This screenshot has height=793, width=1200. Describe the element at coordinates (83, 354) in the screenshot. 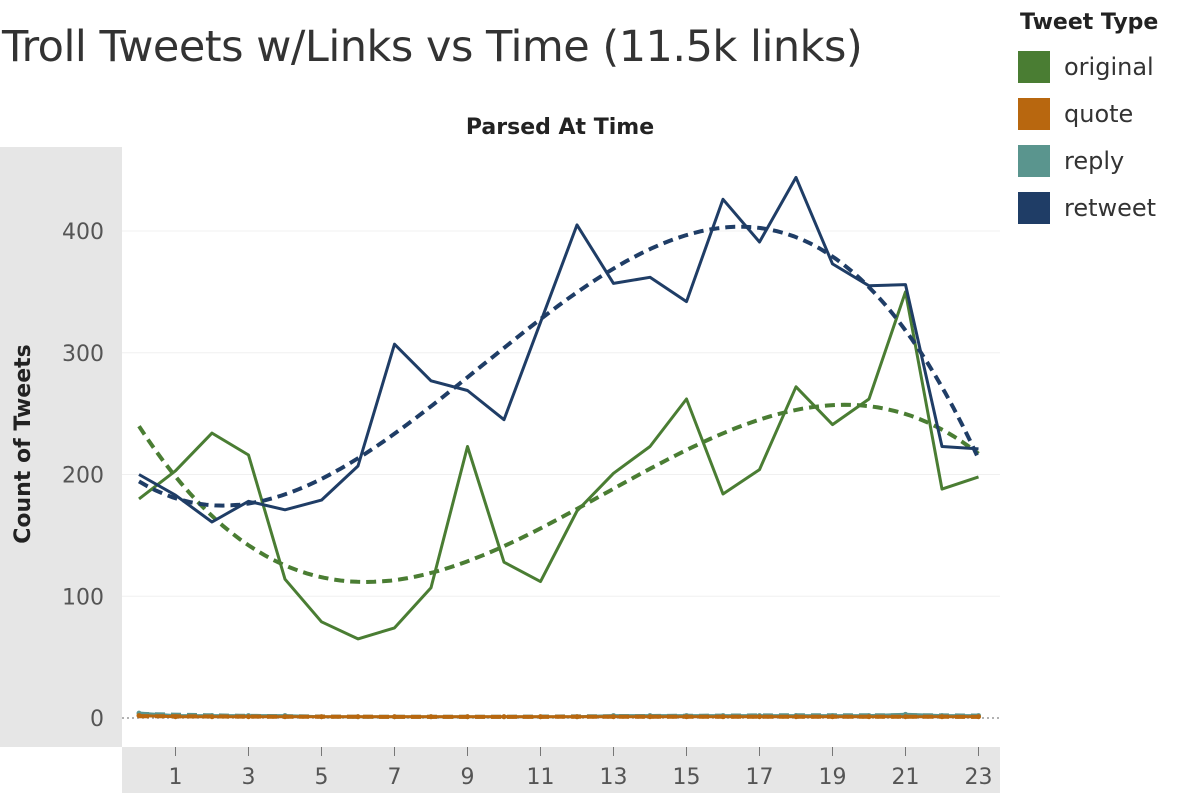

I see `y-tick-label: 300` at that location.